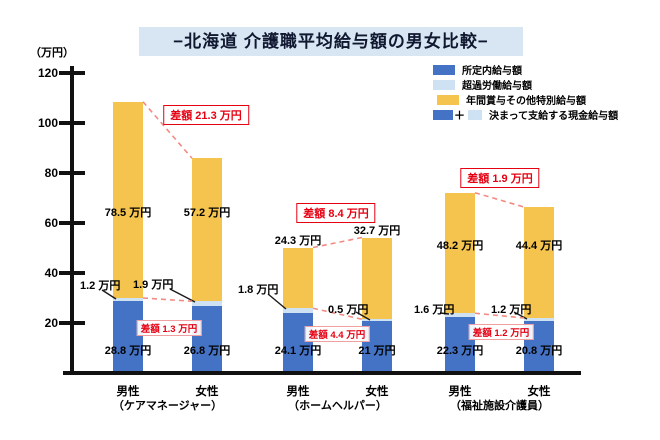 The height and width of the screenshot is (440, 660). What do you see at coordinates (434, 310) in the screenshot?
I see `overtime-value-label: 1.6 万円` at bounding box center [434, 310].